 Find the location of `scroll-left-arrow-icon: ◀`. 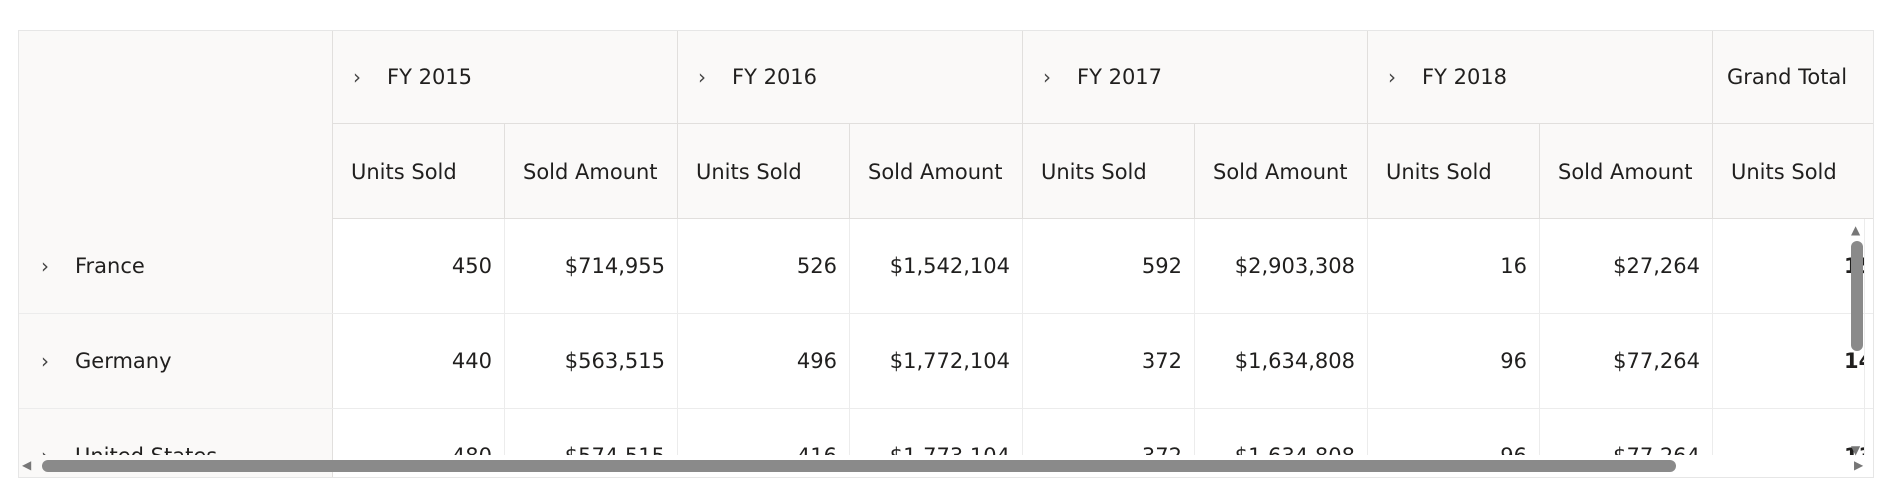

scroll-left-arrow-icon: ◀ is located at coordinates (27, 465).